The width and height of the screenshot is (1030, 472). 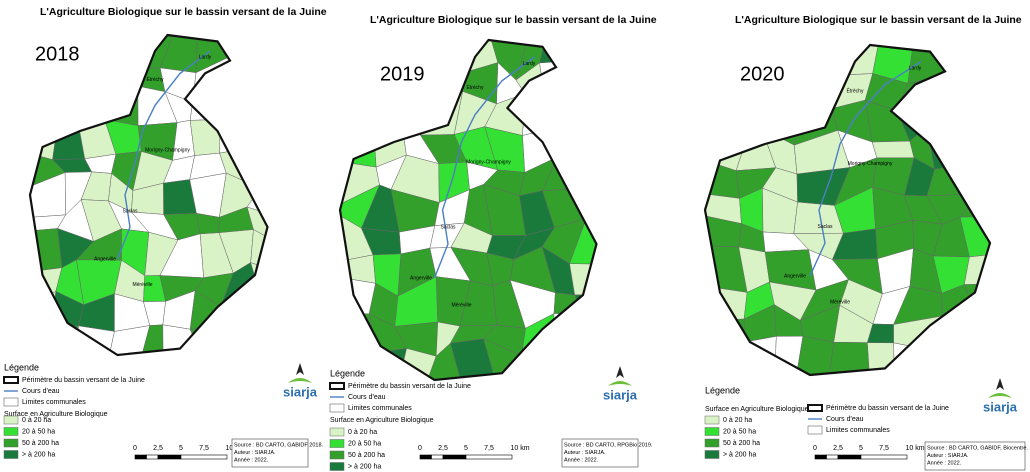 I want to click on scale-label: 7,5, so click(x=489, y=448).